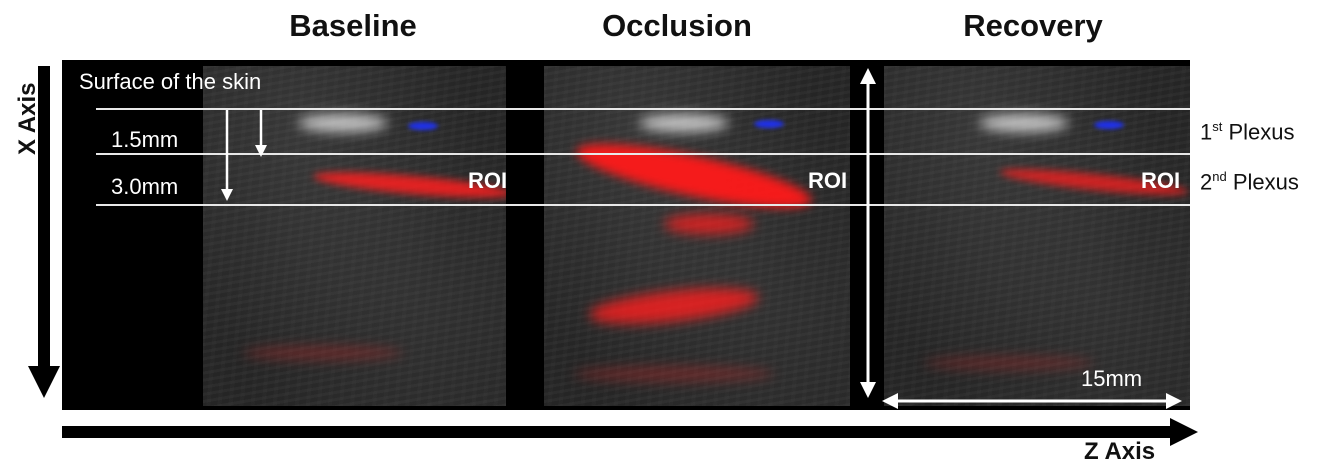  Describe the element at coordinates (145, 139) in the screenshot. I see `depth-1-5mm-label: 1.5mm` at that location.